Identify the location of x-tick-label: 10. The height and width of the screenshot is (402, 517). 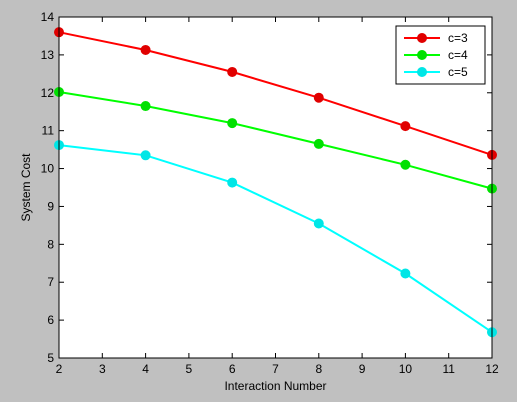
(406, 369).